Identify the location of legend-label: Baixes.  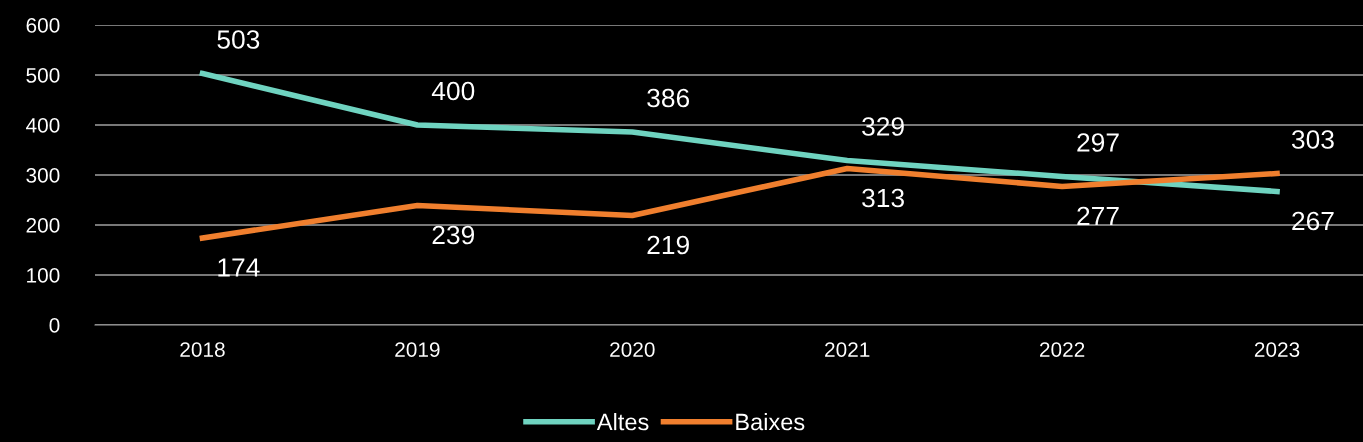
(770, 421).